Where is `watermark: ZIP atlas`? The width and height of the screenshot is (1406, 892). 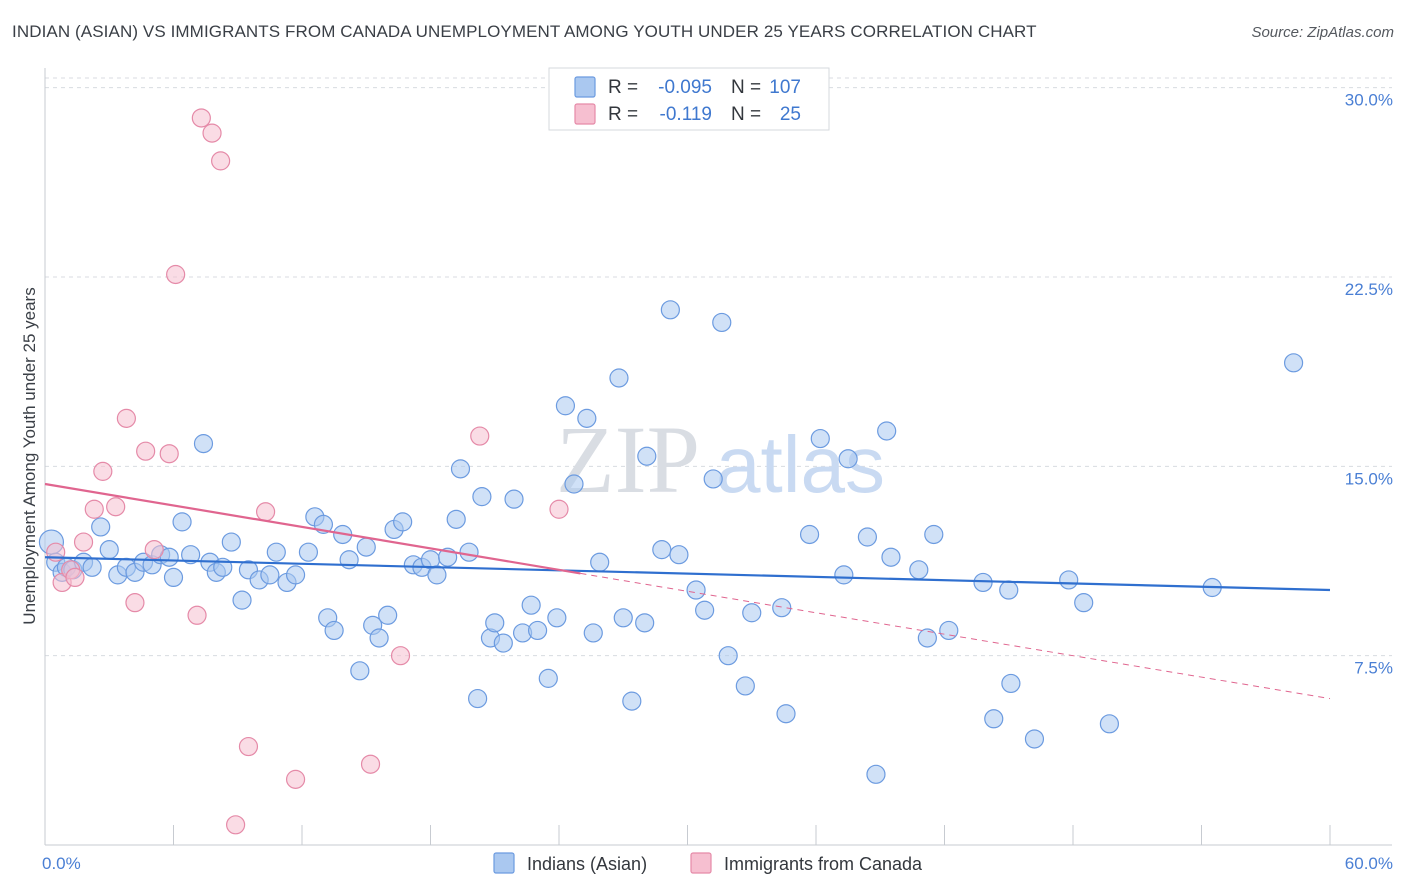
watermark: ZIP atlas is located at coordinates (720, 459).